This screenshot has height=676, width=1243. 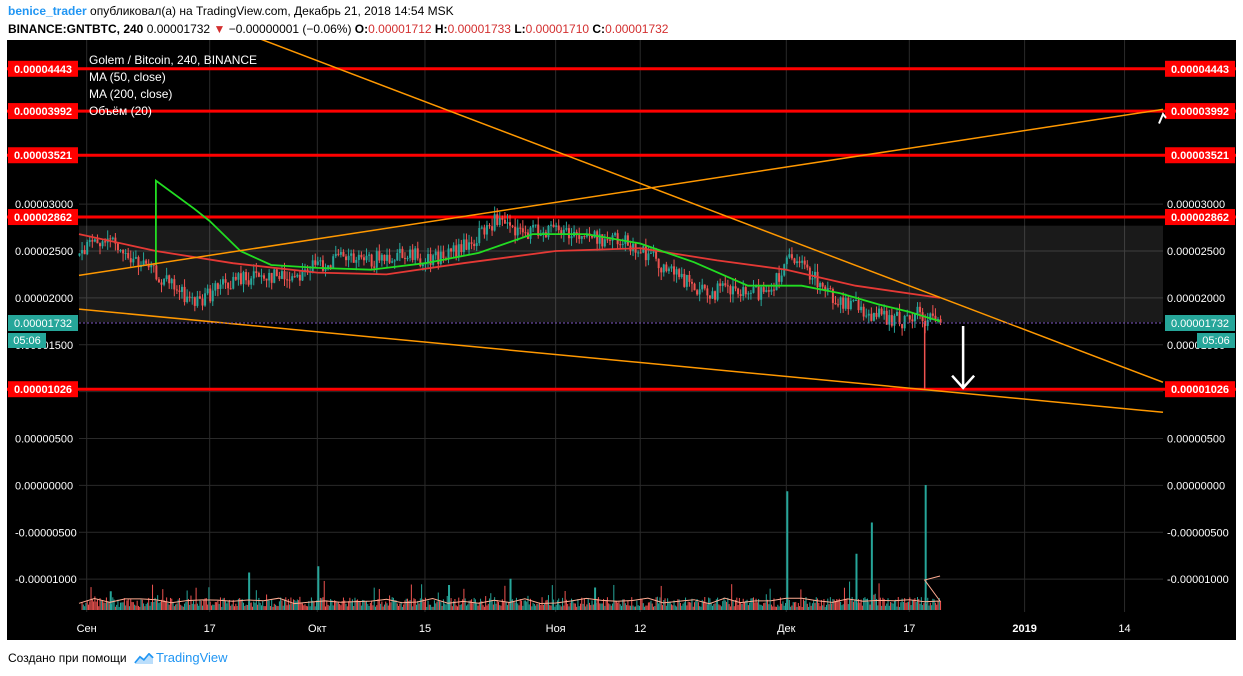 What do you see at coordinates (43, 70) in the screenshot?
I see `price-level-badge-left-text: 0.00004443` at bounding box center [43, 70].